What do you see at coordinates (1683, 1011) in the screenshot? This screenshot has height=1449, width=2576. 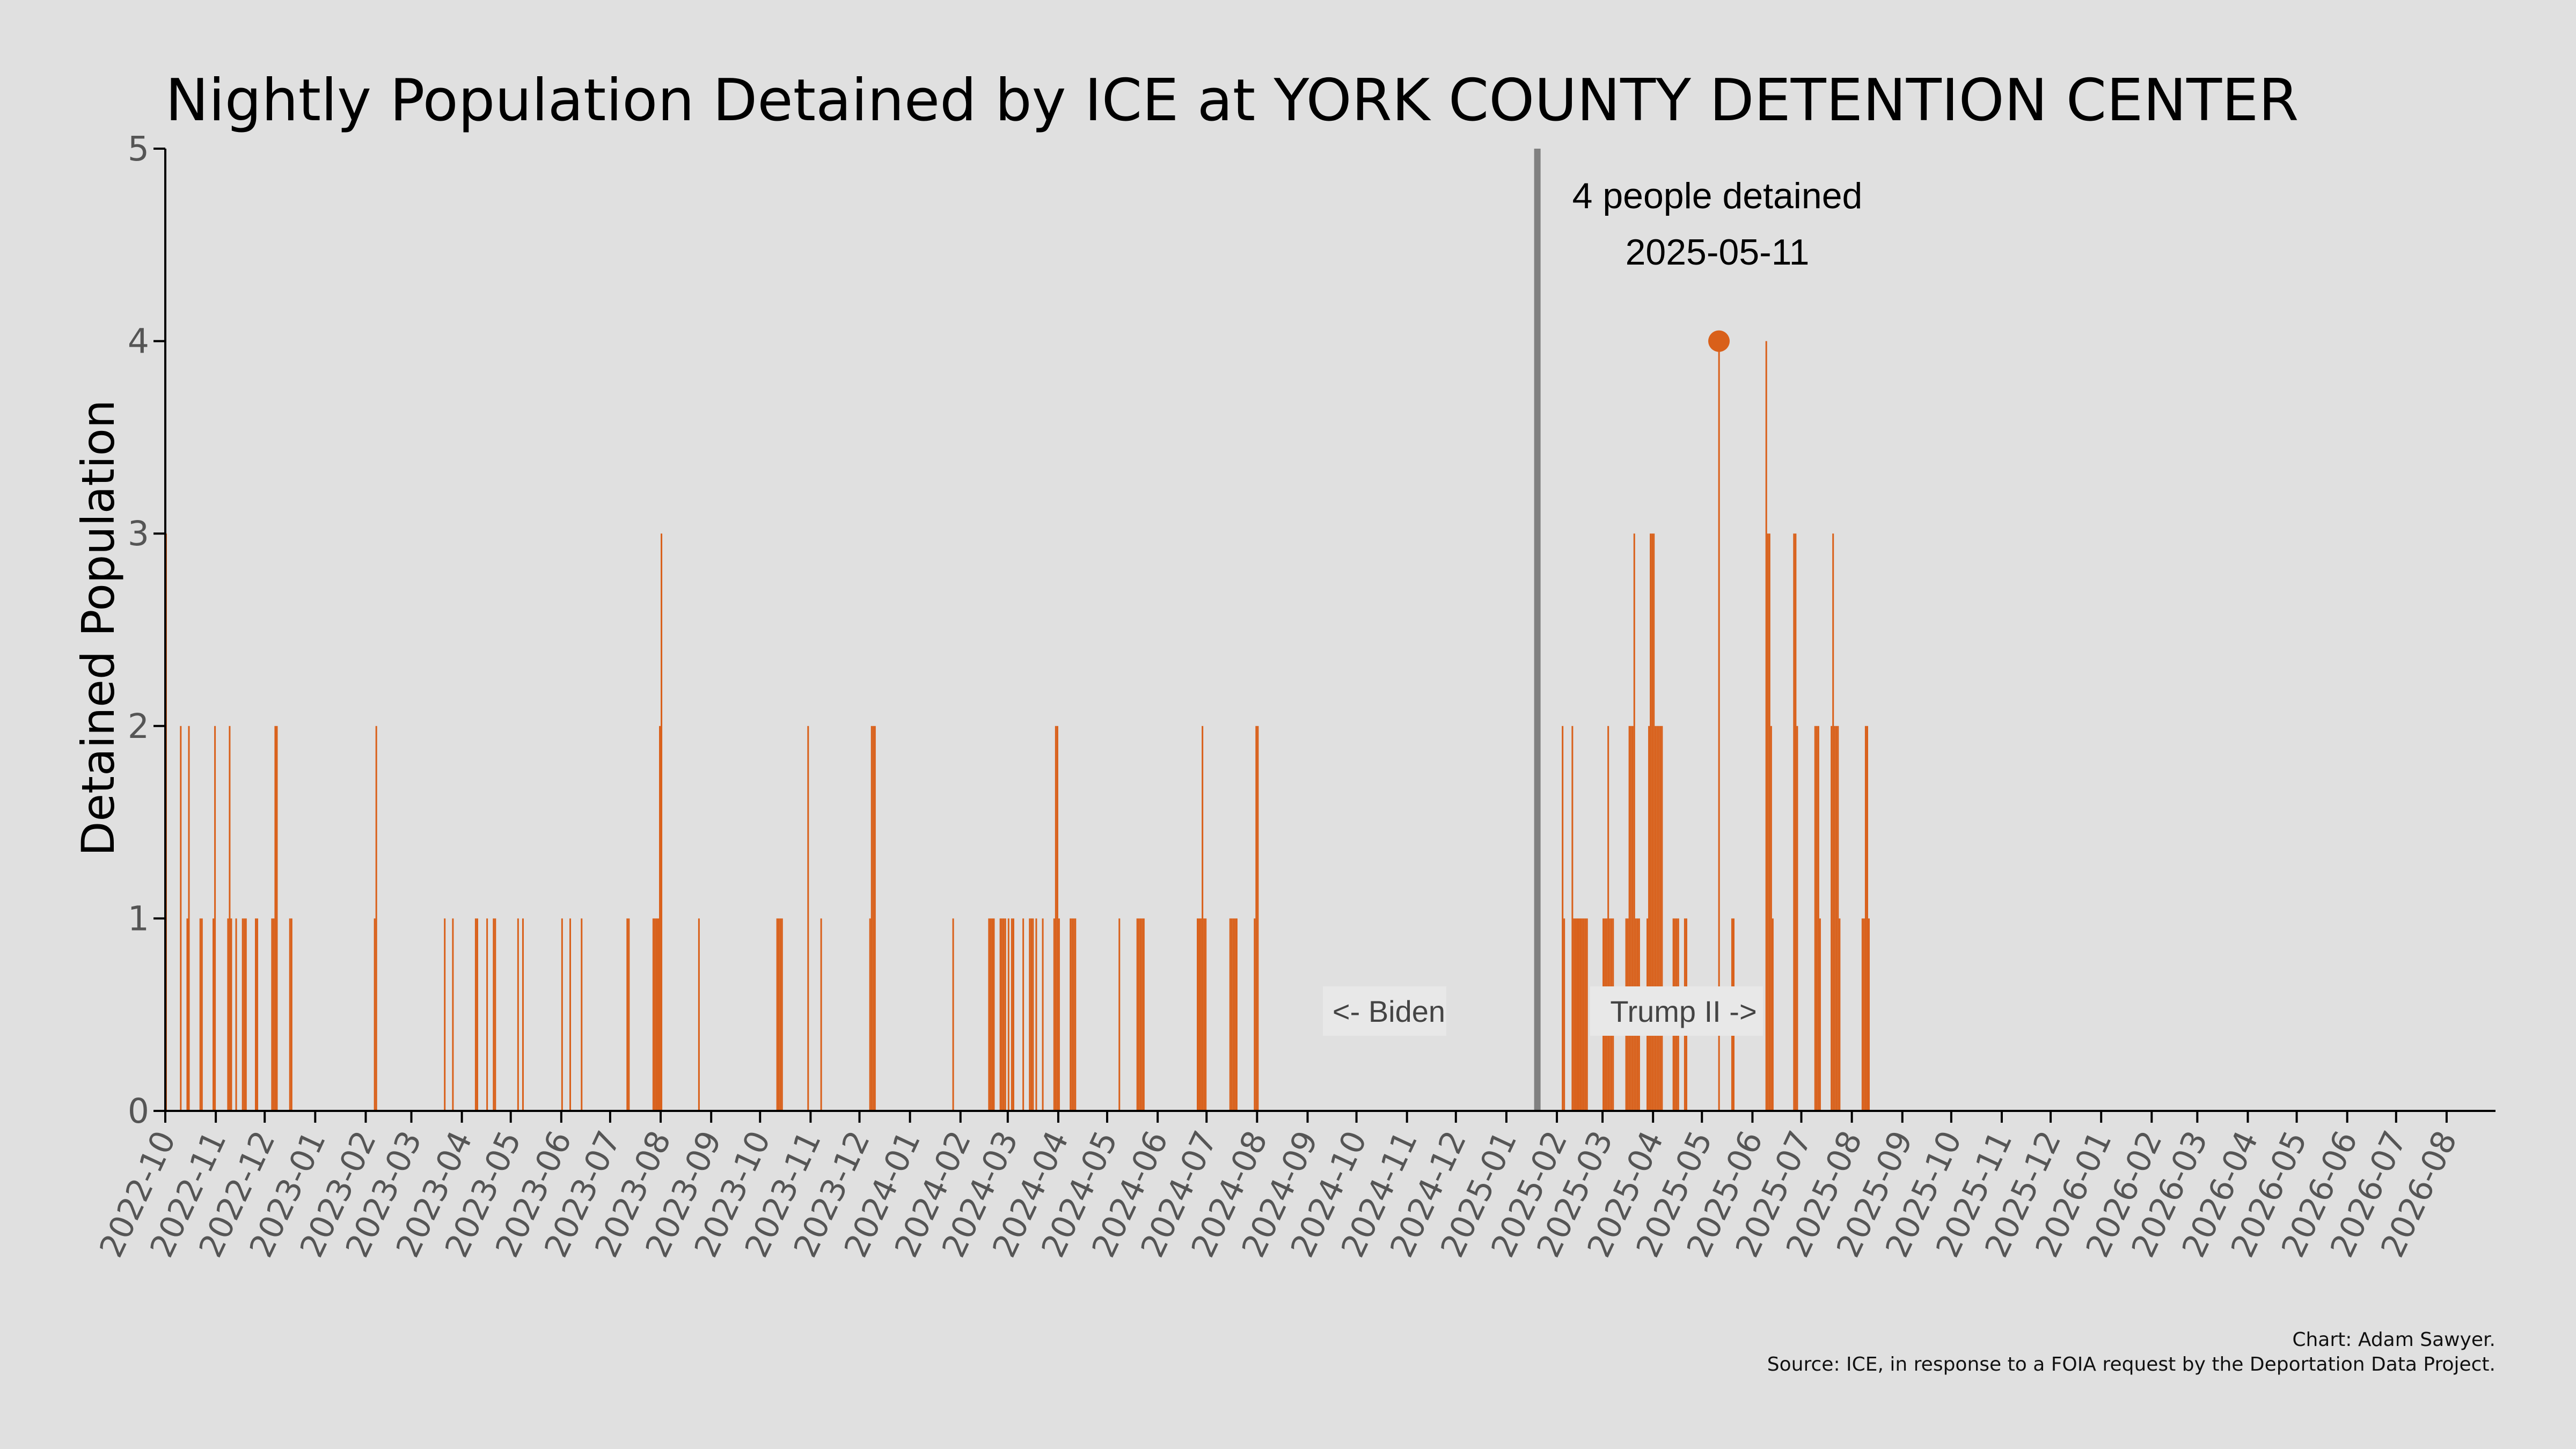 I see `trump-era-label: Trump II ->` at bounding box center [1683, 1011].